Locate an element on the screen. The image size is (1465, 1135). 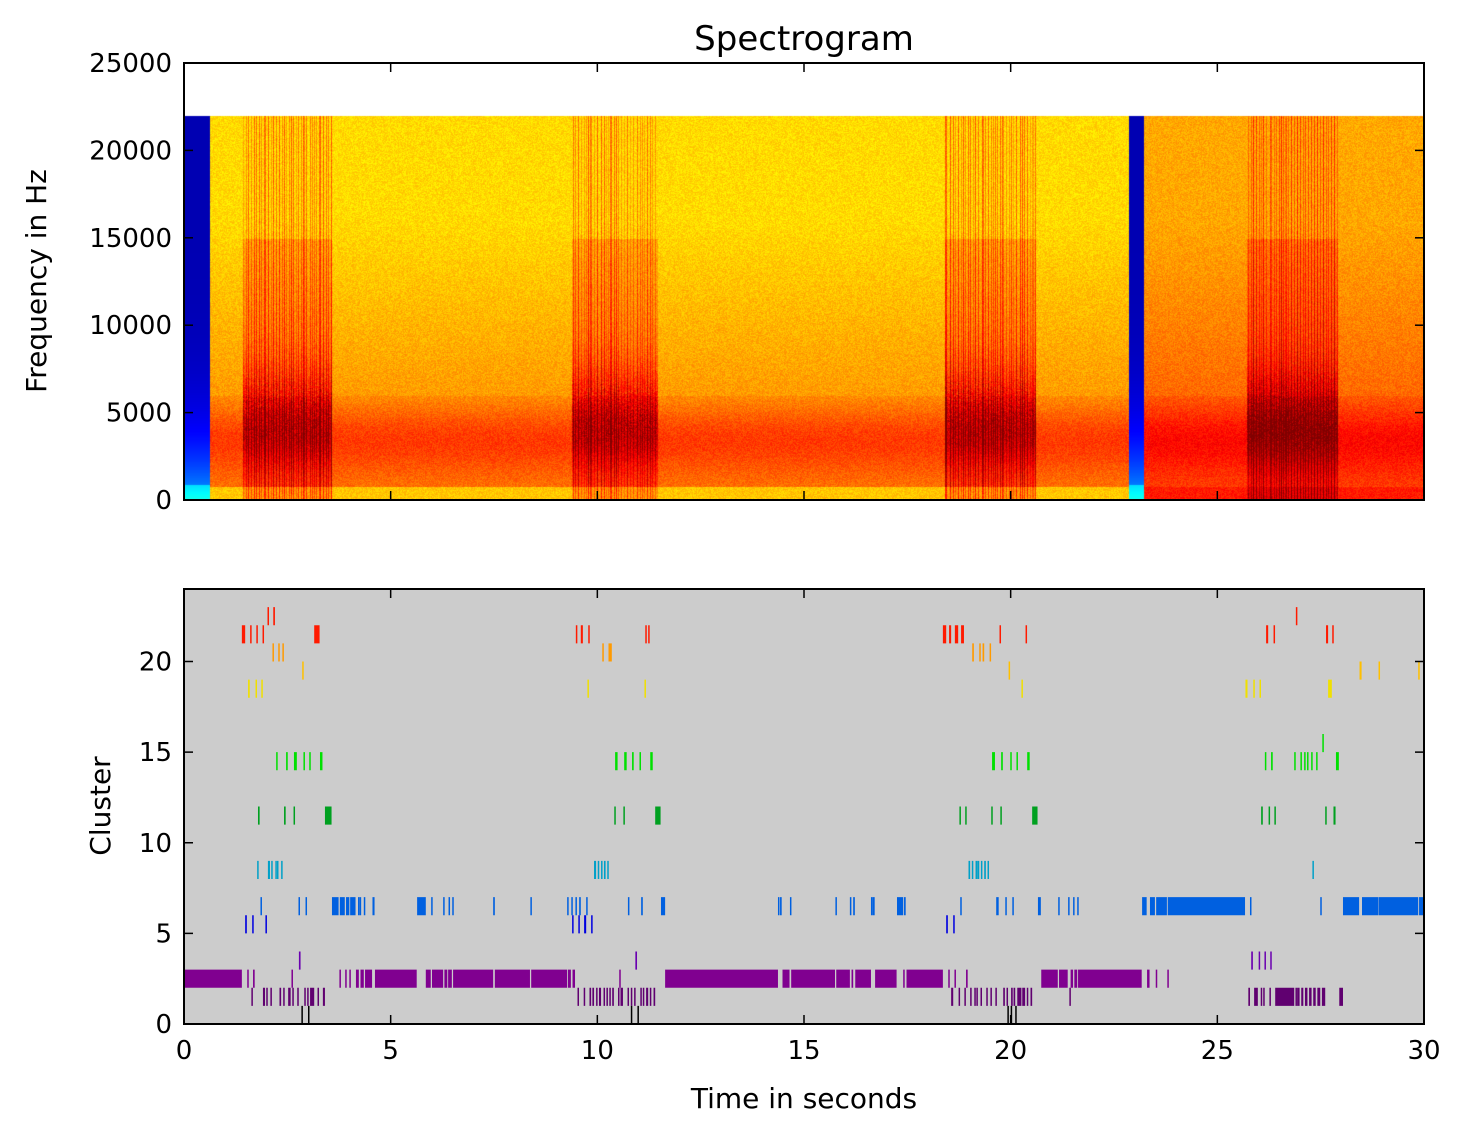
cluster-xtick-label: 5 is located at coordinates (390, 1051).